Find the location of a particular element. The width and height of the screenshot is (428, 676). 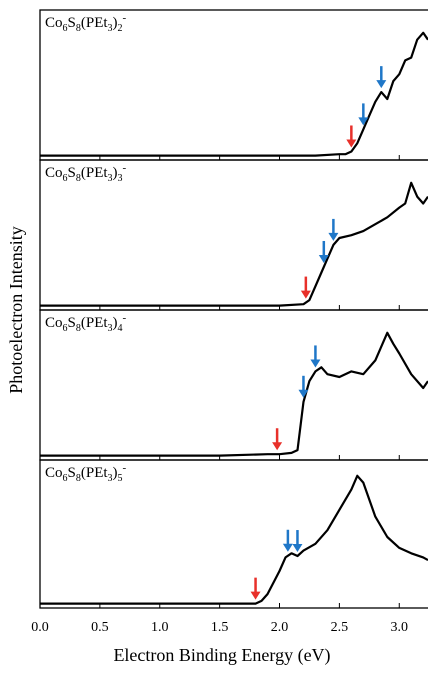

x-tick-label: 1.0 is located at coordinates (160, 627).